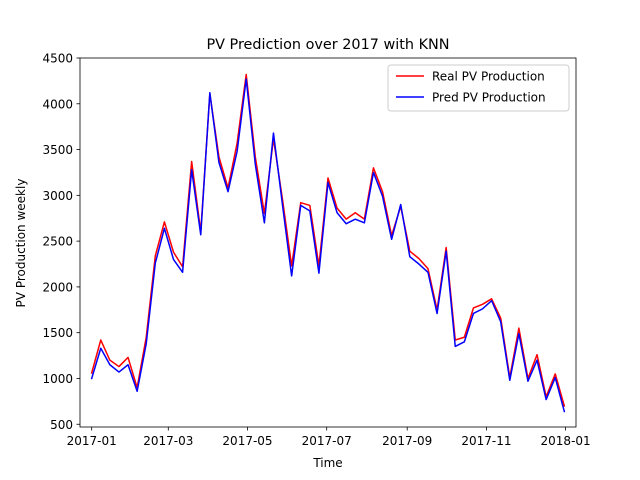 Image resolution: width=640 pixels, height=480 pixels. I want to click on y-axis-label: PV Production weekly, so click(21, 243).